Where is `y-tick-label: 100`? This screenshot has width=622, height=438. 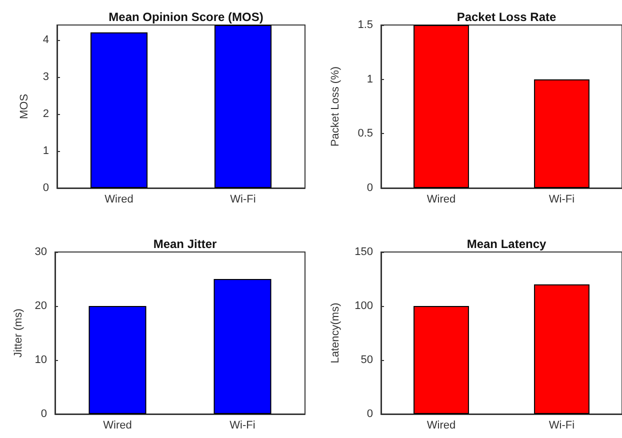
y-tick-label: 100 is located at coordinates (363, 306).